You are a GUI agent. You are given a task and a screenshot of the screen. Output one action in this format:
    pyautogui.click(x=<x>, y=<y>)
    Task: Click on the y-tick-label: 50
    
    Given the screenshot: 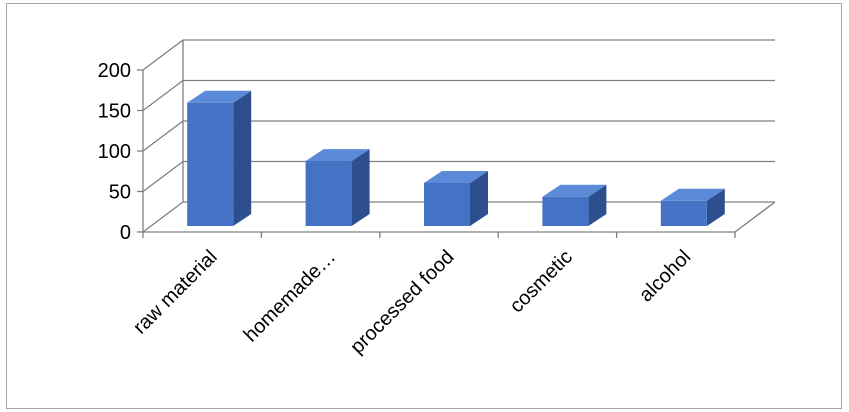 What is the action you would take?
    pyautogui.click(x=120, y=193)
    